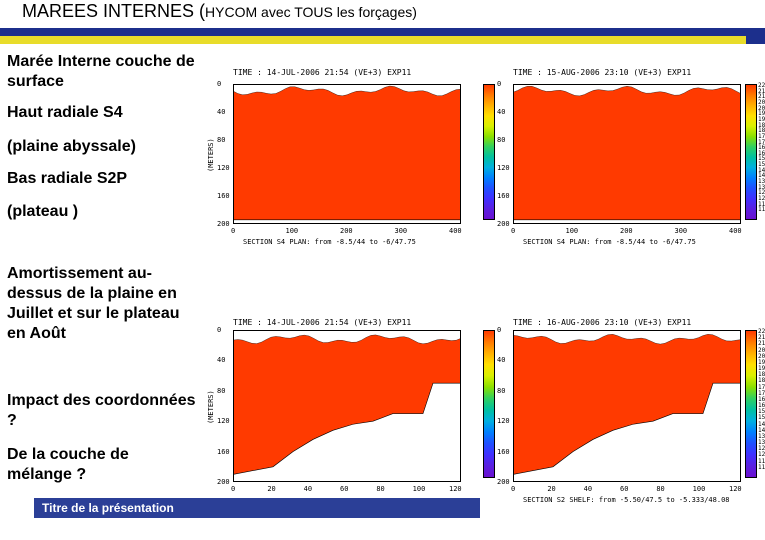 The image size is (765, 540). I want to click on x-tick-label: 400, so click(455, 231).